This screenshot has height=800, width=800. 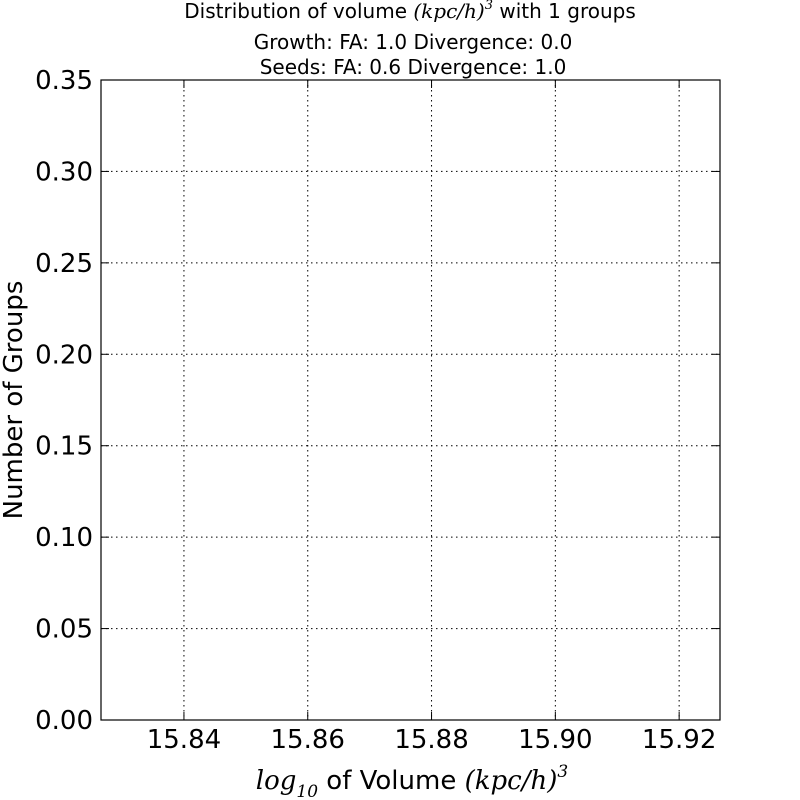 What do you see at coordinates (308, 740) in the screenshot?
I see `x-tick-label: 15.86` at bounding box center [308, 740].